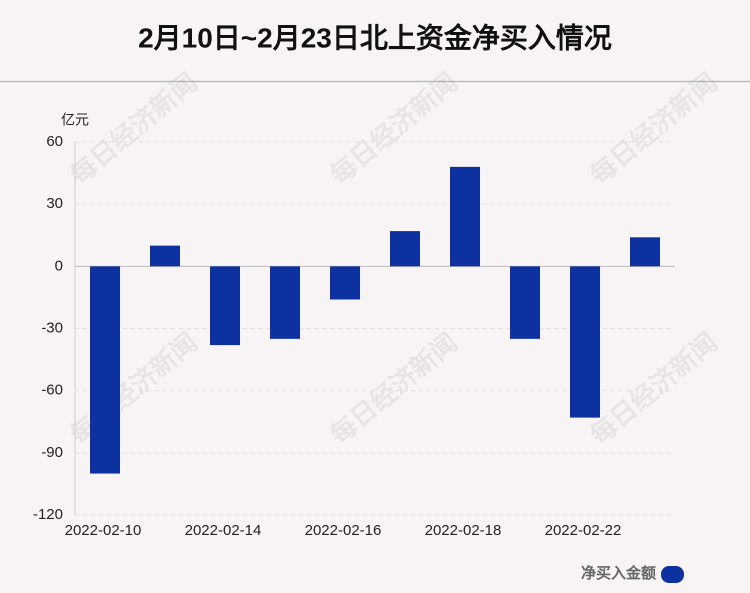 The width and height of the screenshot is (750, 593). I want to click on y-tick-label: -120, so click(48, 514).